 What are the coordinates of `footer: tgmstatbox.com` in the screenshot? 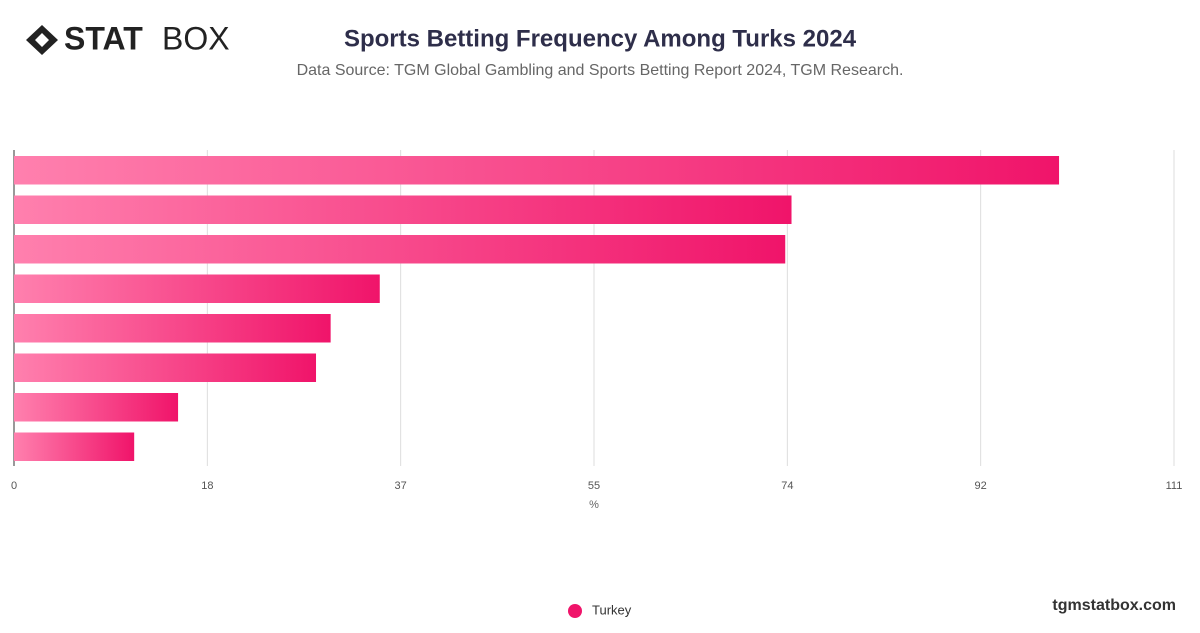 It's located at (1114, 605).